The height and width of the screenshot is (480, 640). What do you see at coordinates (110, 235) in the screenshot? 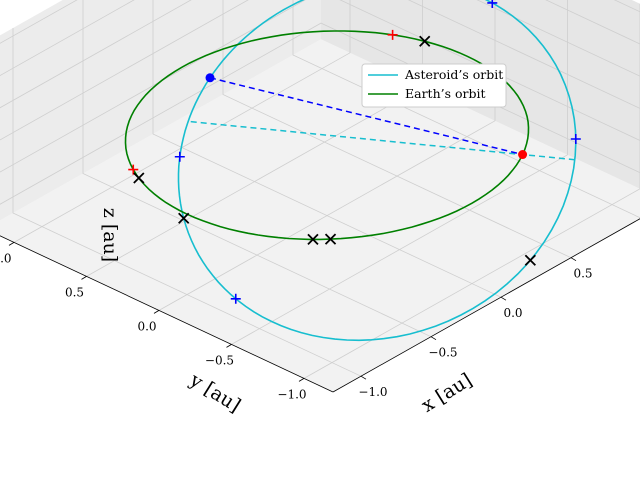
I see `z-axis-label: z [au]` at bounding box center [110, 235].